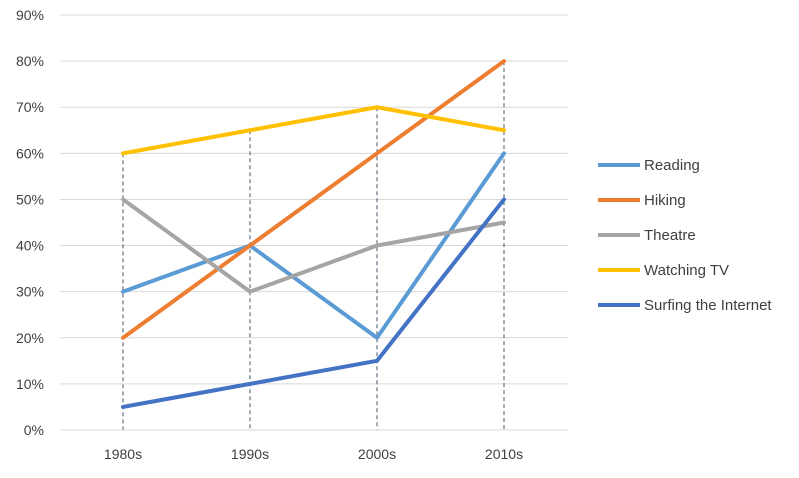 Image resolution: width=799 pixels, height=478 pixels. Describe the element at coordinates (34, 430) in the screenshot. I see `y-tick-label: 0%` at that location.